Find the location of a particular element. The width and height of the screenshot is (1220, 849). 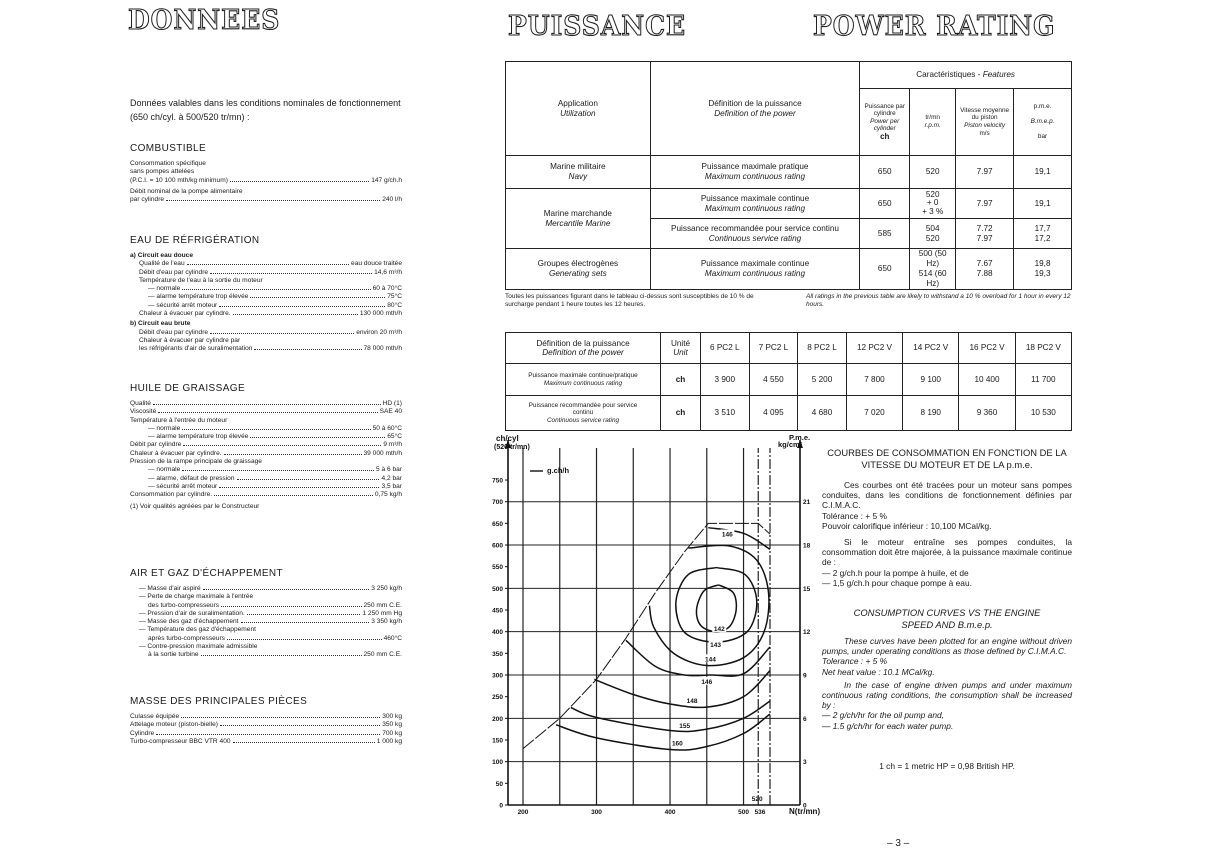

table-cell: 7 020 is located at coordinates (874, 413).